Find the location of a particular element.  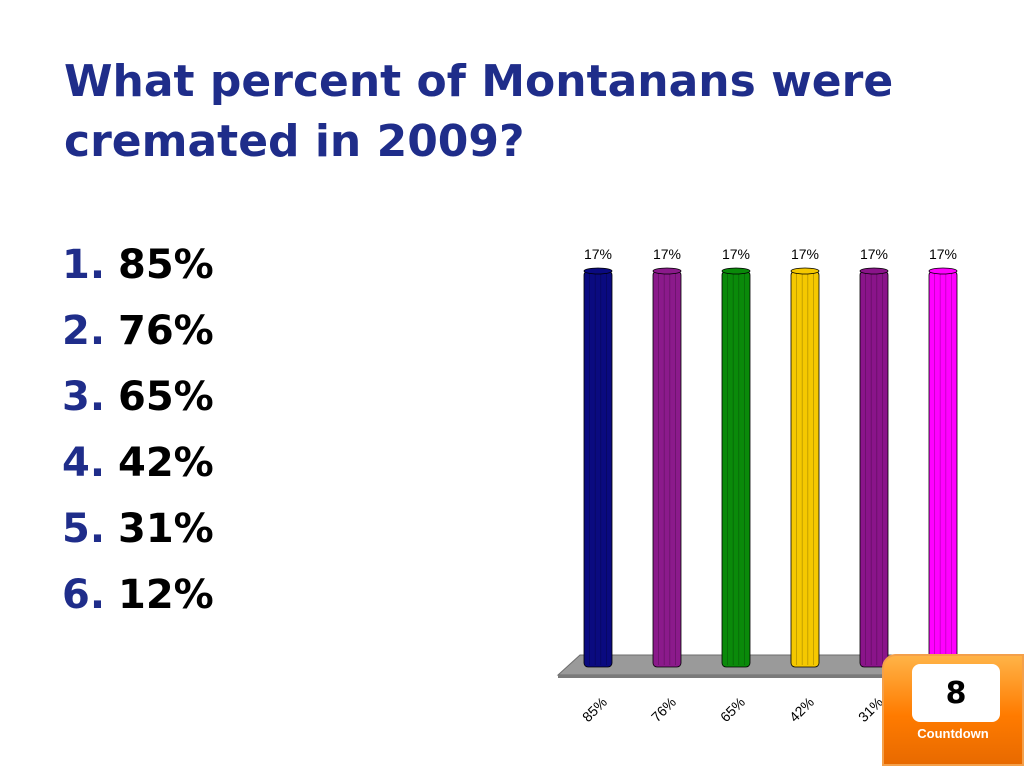

category-label: 65% is located at coordinates (732, 709).